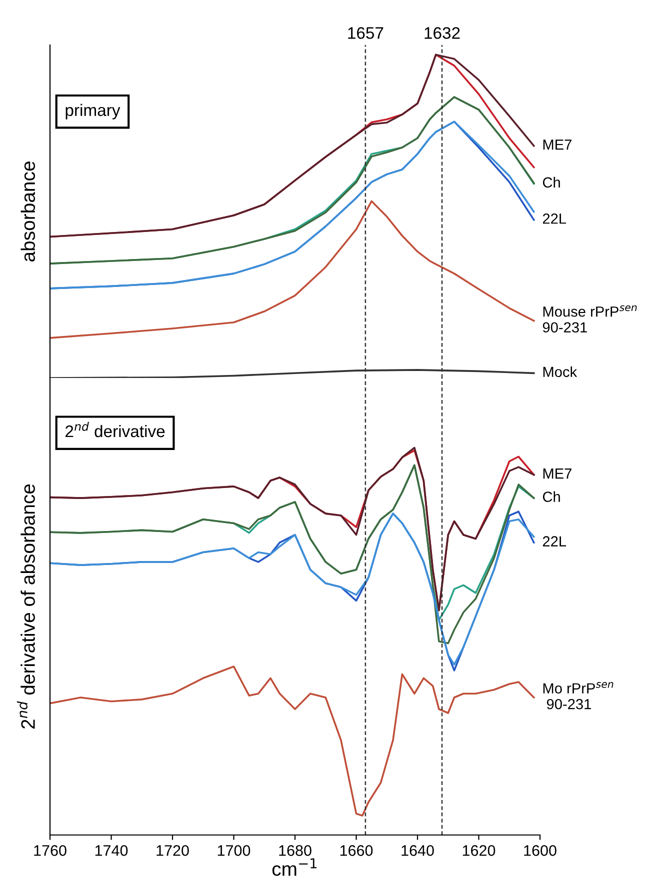 Image resolution: width=650 pixels, height=889 pixels. What do you see at coordinates (172, 850) in the screenshot?
I see `x-tick-label: 1720` at bounding box center [172, 850].